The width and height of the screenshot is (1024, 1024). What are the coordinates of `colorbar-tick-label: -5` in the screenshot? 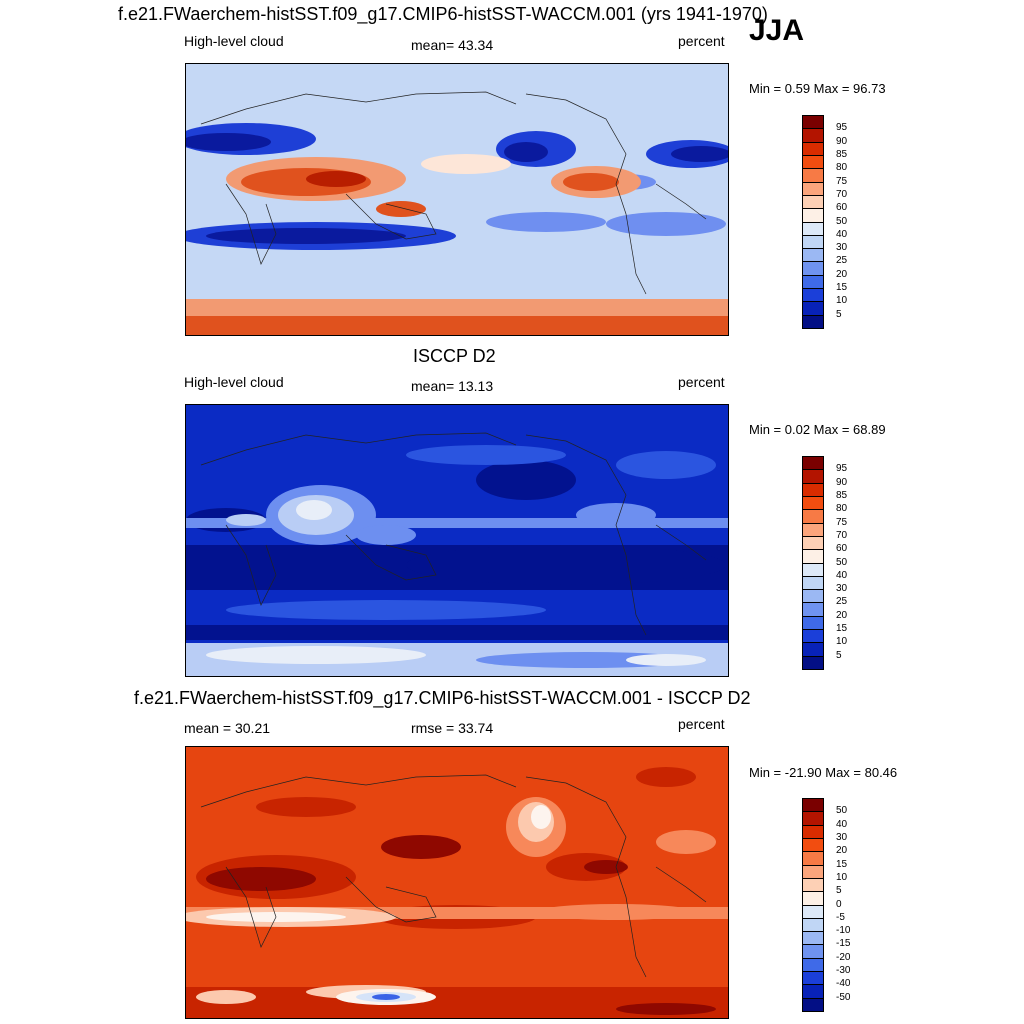 It's located at (840, 917).